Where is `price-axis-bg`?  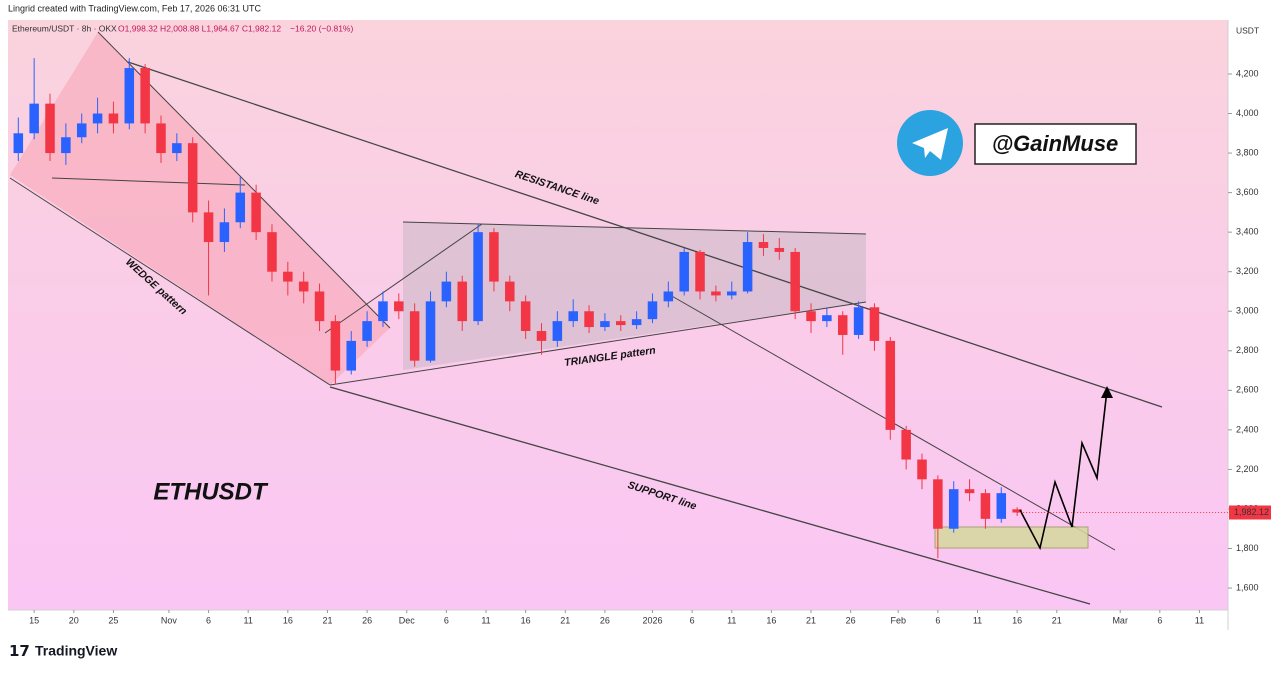 price-axis-bg is located at coordinates (1250, 325).